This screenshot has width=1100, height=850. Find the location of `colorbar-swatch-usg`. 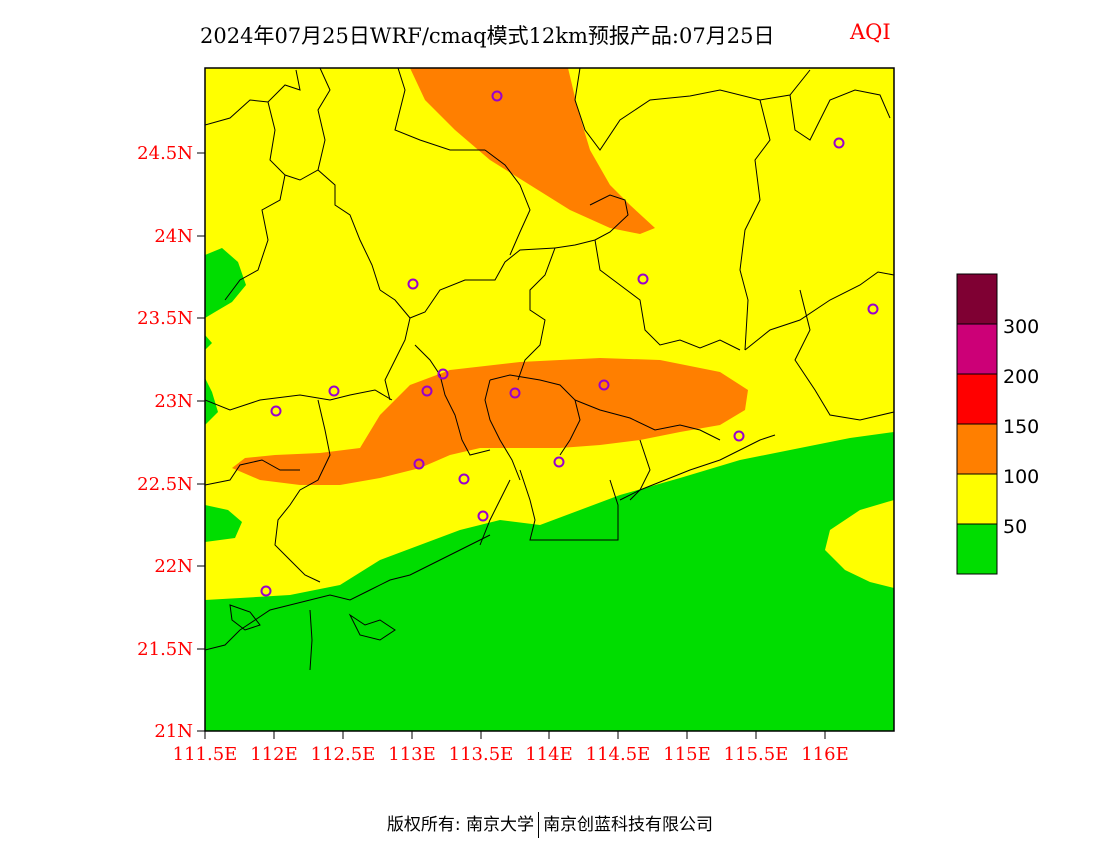

colorbar-swatch-usg is located at coordinates (977, 449).